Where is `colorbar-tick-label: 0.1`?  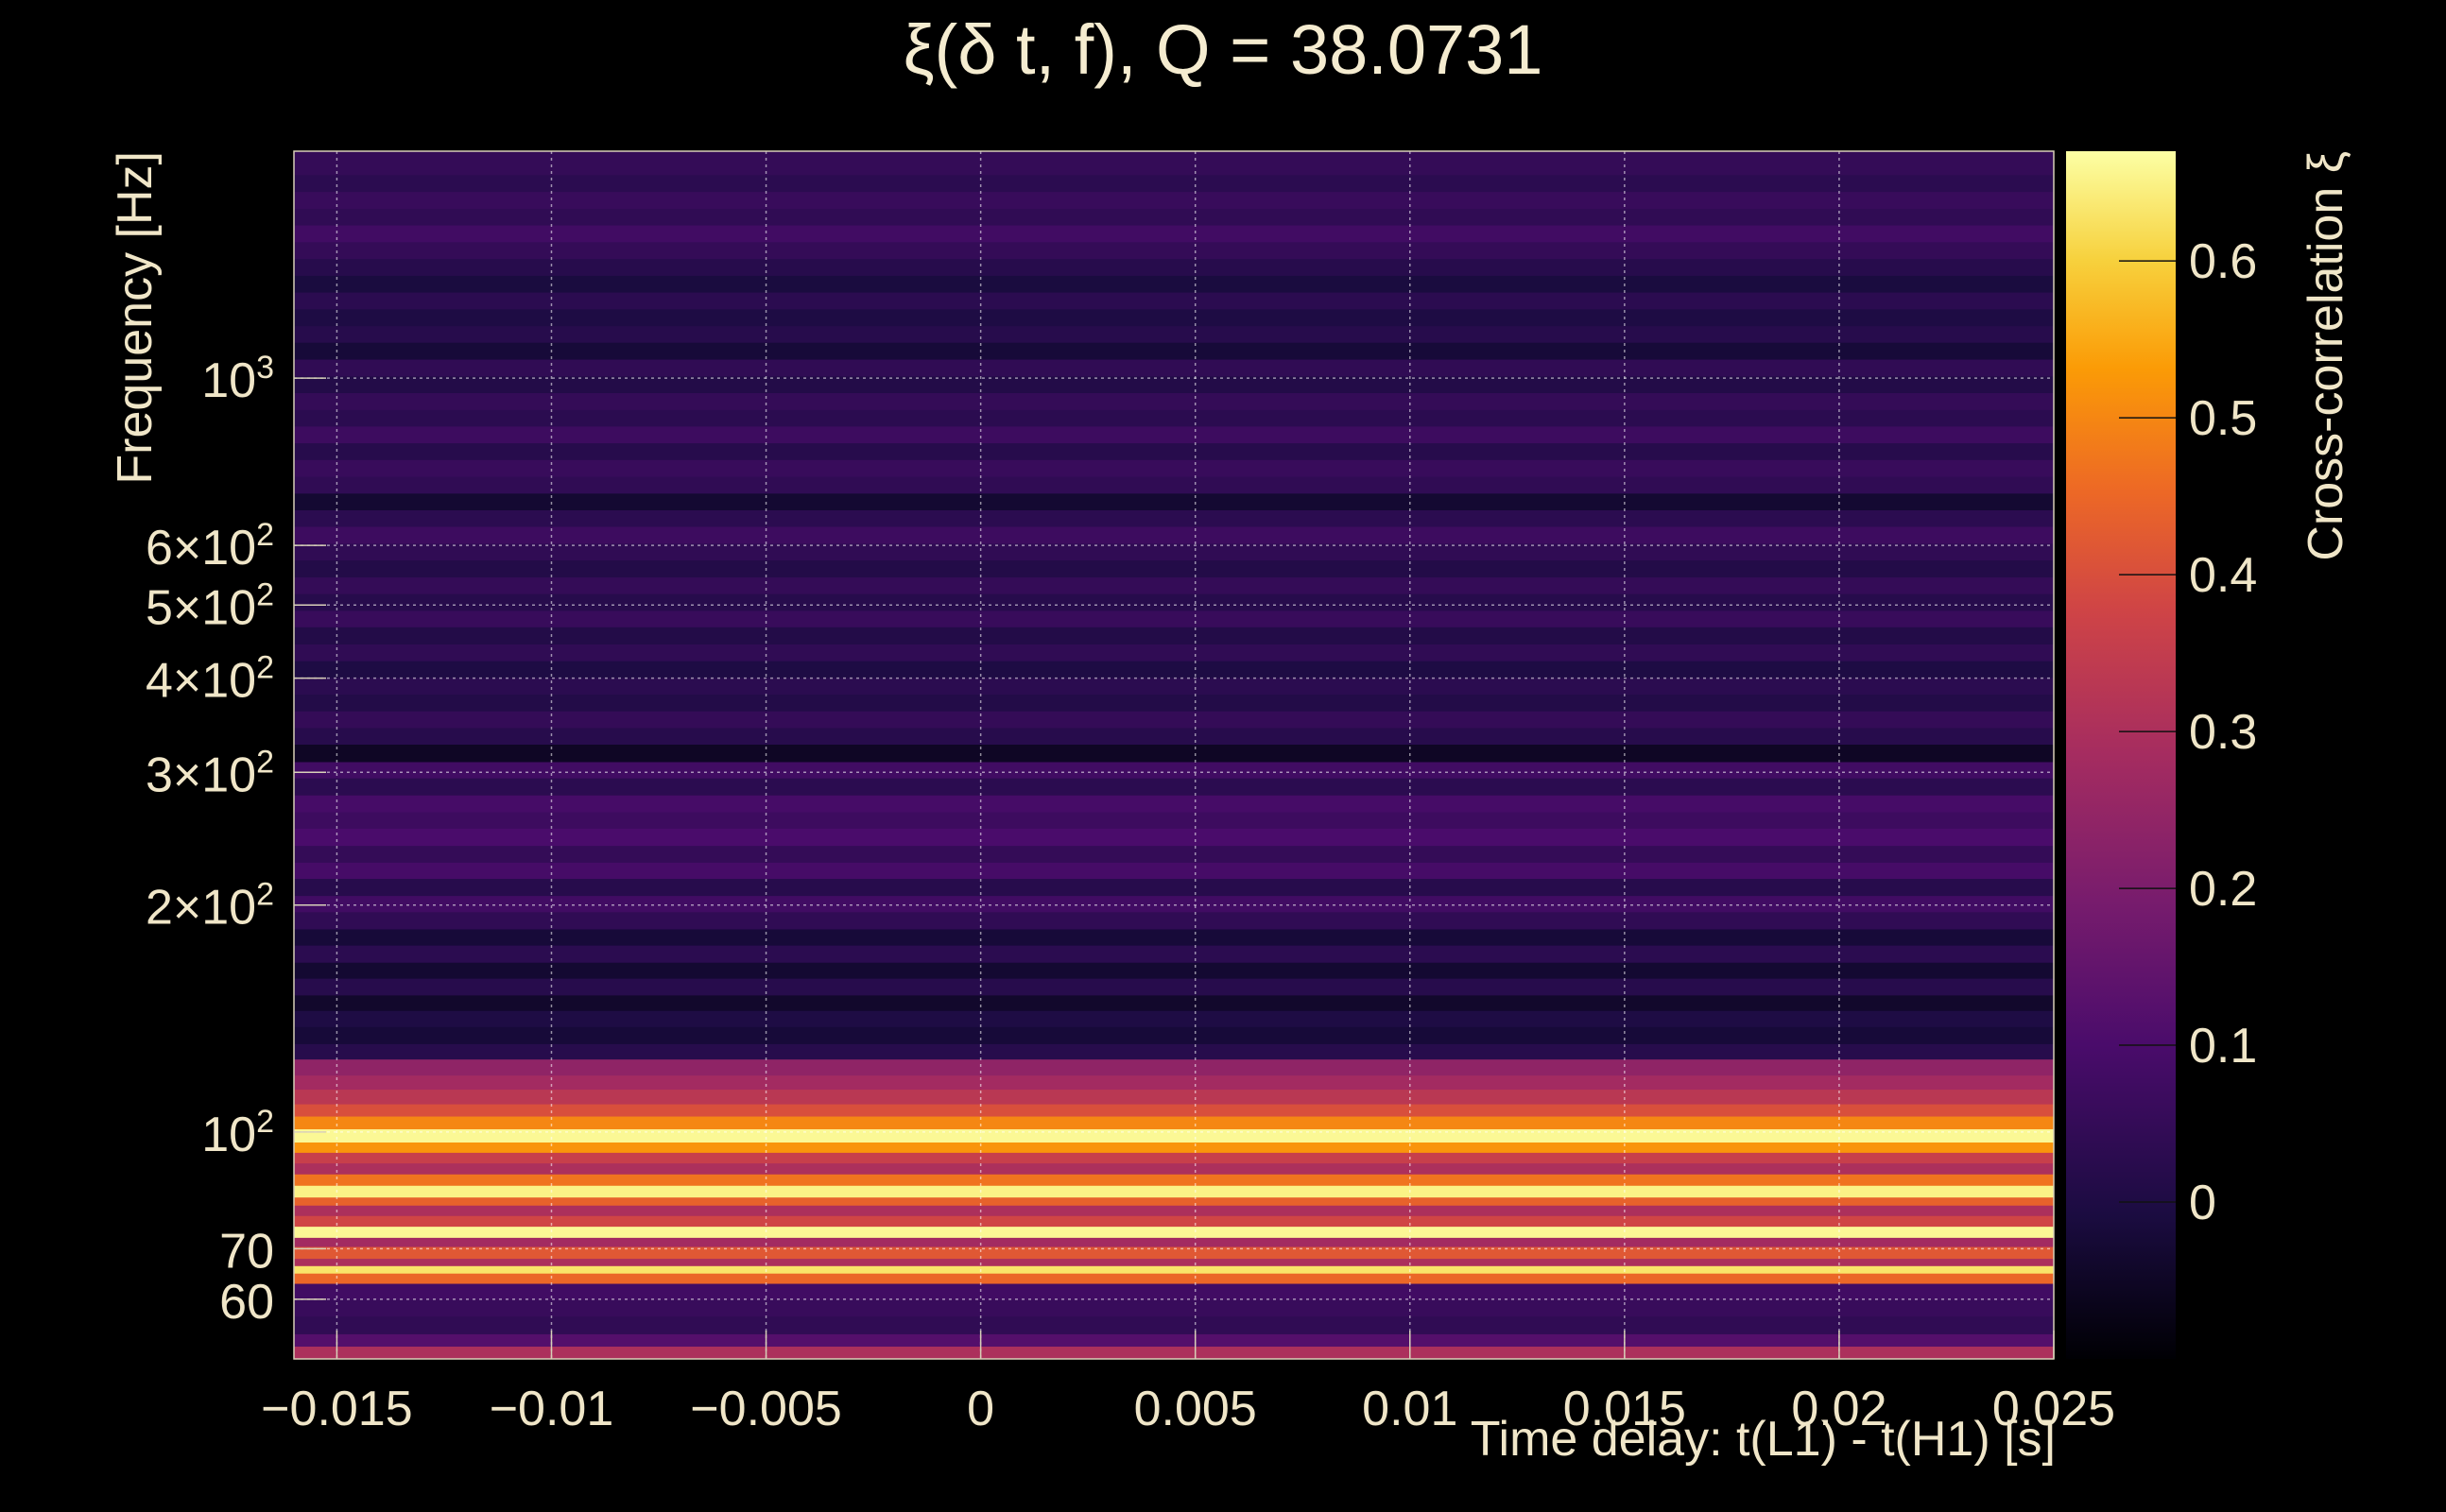
colorbar-tick-label: 0.1 is located at coordinates (2223, 1046).